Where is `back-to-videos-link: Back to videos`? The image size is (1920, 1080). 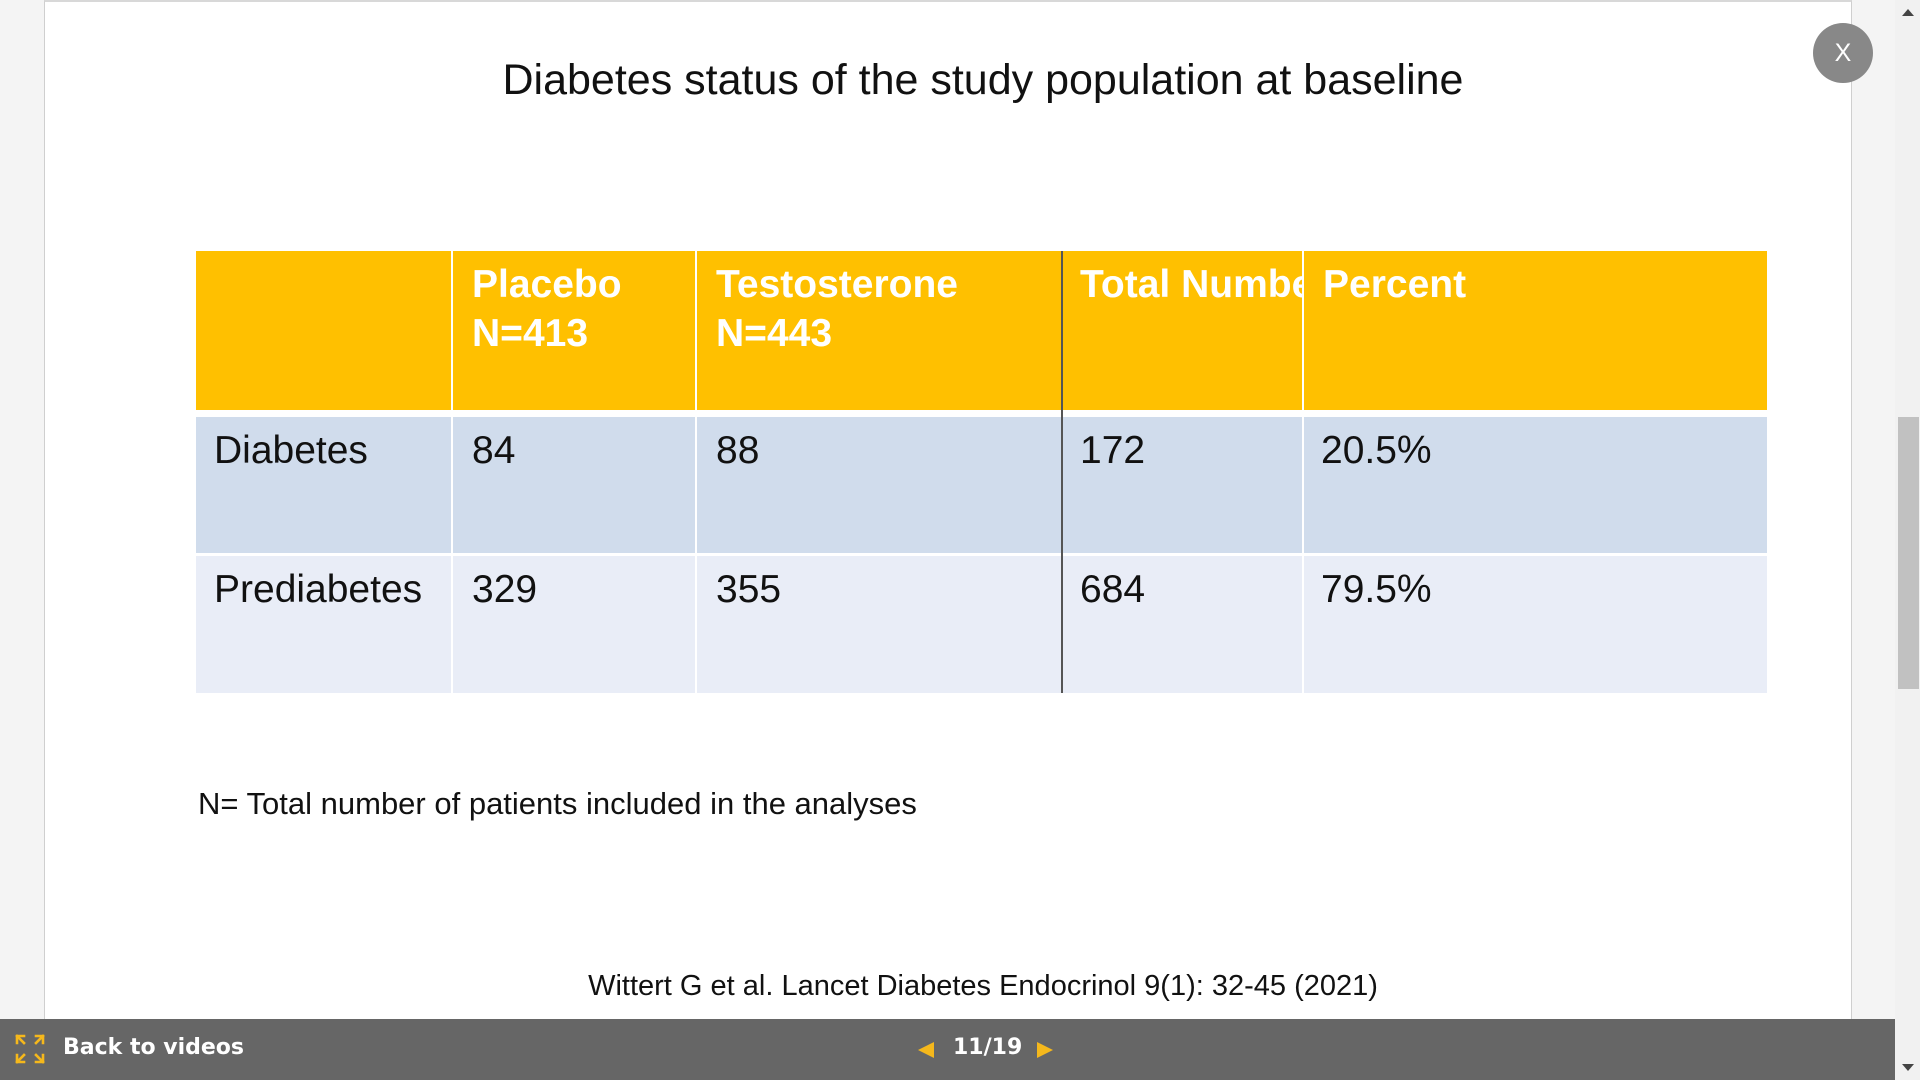
back-to-videos-link: Back to videos is located at coordinates (153, 1047).